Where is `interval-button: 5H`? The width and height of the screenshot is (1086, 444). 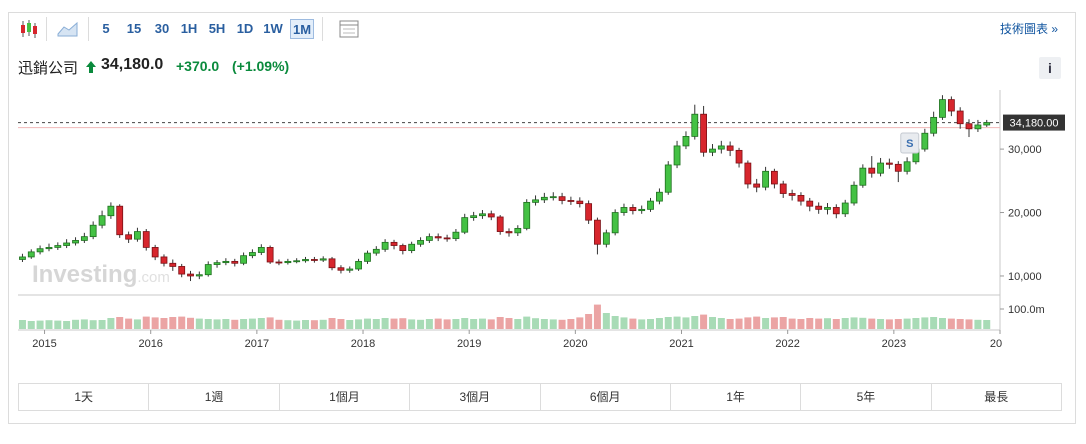 interval-button: 5H is located at coordinates (217, 28).